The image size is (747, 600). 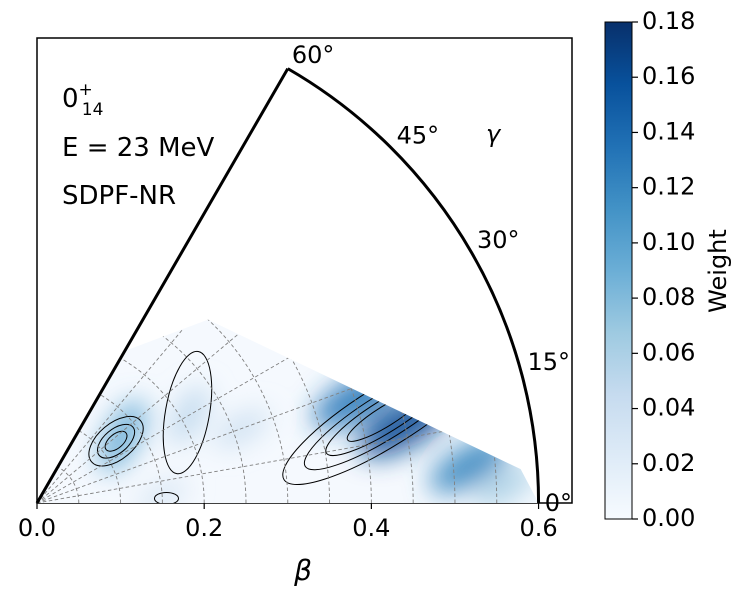 I want to click on state-label-sub: 14, so click(x=93, y=110).